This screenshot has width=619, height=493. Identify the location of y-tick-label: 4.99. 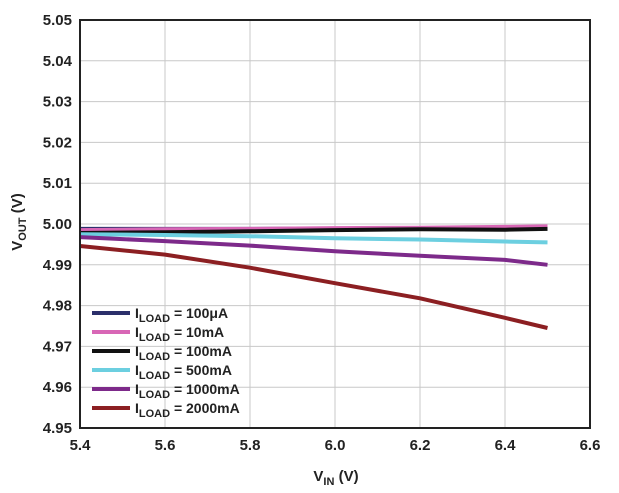
(57, 265).